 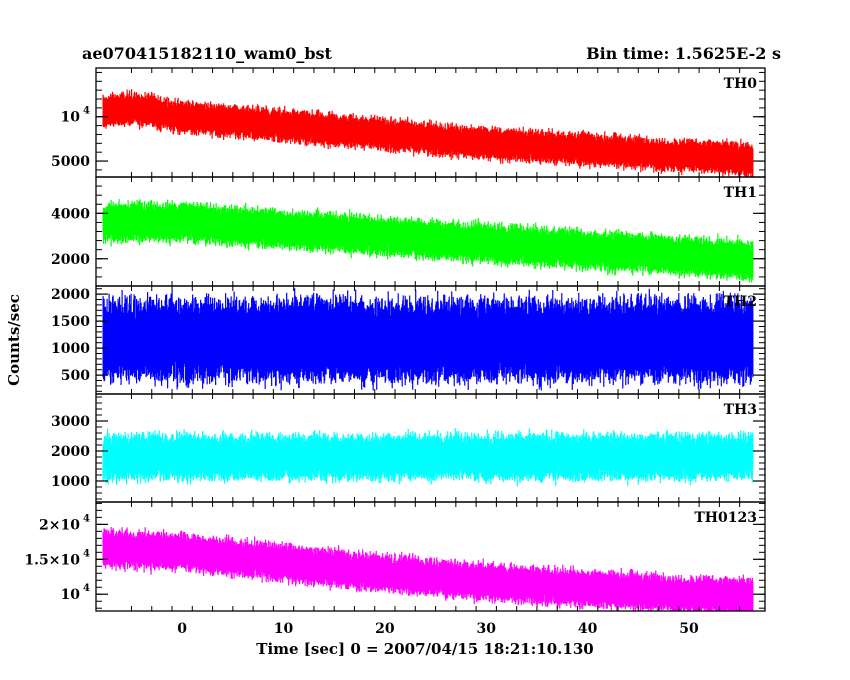 What do you see at coordinates (741, 84) in the screenshot?
I see `panel-label: TH0` at bounding box center [741, 84].